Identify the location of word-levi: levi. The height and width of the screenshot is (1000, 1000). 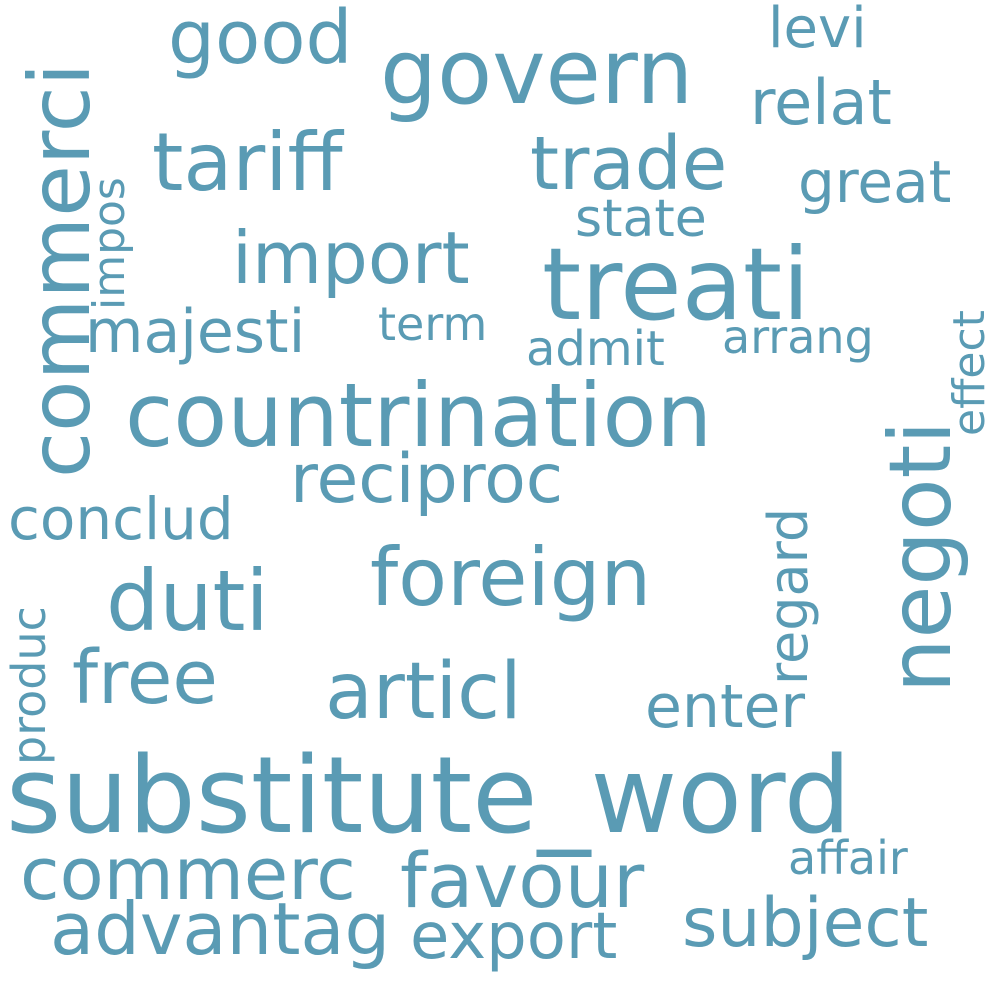
(817, 30).